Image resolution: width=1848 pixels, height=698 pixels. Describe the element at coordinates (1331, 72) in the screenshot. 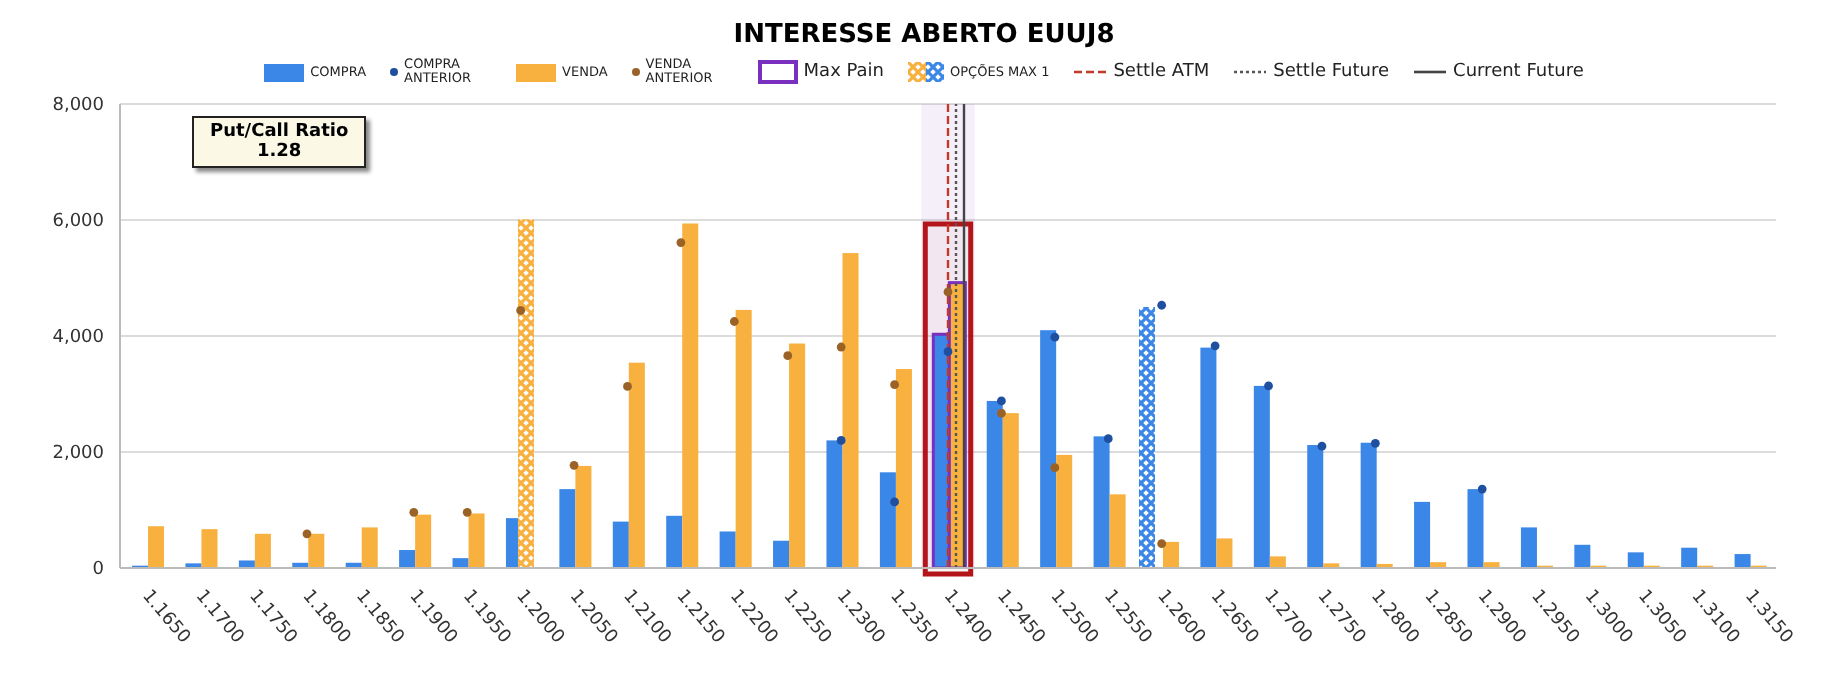

I see `legend-label: Settle Future` at that location.